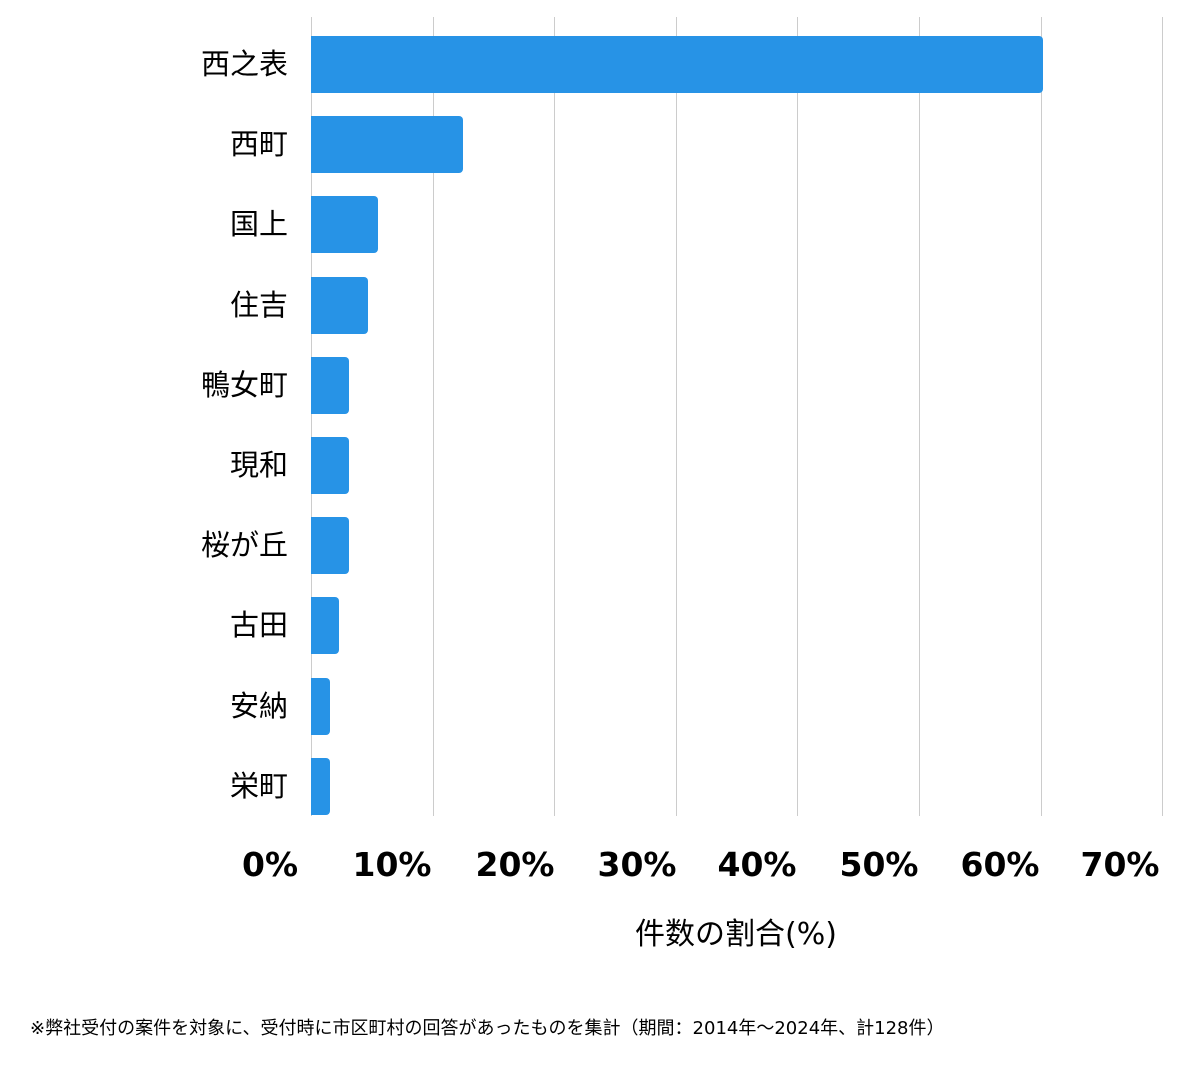  Describe the element at coordinates (392, 864) in the screenshot. I see `x-tick-label: 10%` at that location.